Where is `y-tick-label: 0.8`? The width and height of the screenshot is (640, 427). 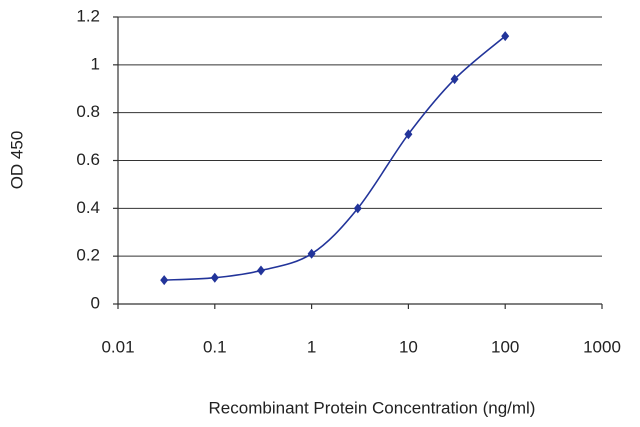
y-tick-label: 0.8 is located at coordinates (88, 111).